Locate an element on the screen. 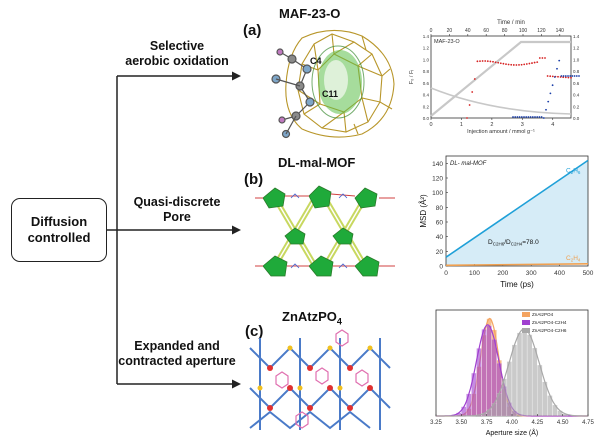  x-tick-label: 400 is located at coordinates (559, 273).